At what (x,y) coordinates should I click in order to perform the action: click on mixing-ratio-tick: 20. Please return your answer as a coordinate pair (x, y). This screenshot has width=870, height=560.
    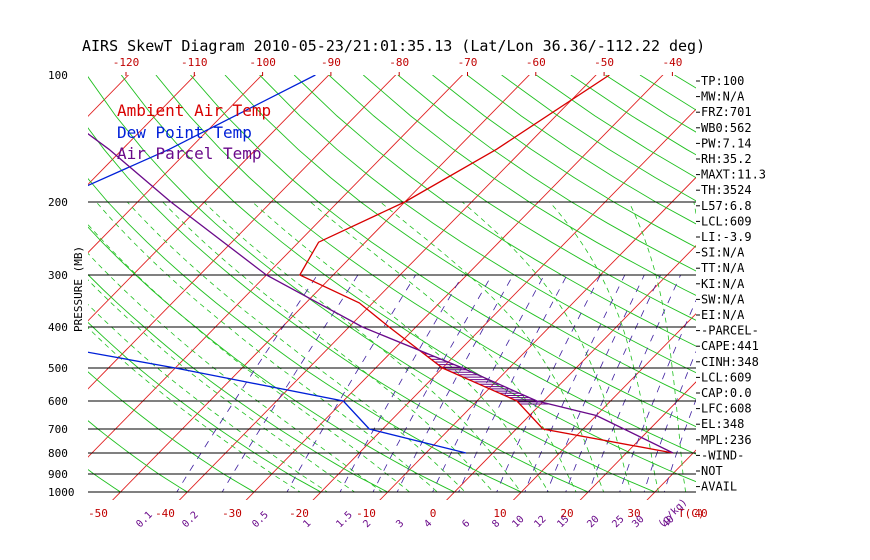
    Looking at the image, I should click on (593, 522).